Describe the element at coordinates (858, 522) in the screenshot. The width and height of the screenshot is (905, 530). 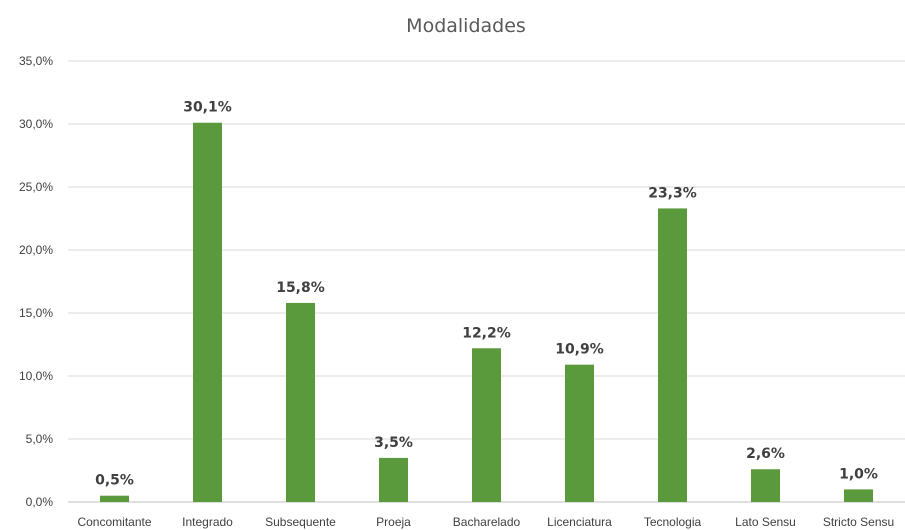
I see `category-label: Stricto Sensu` at that location.